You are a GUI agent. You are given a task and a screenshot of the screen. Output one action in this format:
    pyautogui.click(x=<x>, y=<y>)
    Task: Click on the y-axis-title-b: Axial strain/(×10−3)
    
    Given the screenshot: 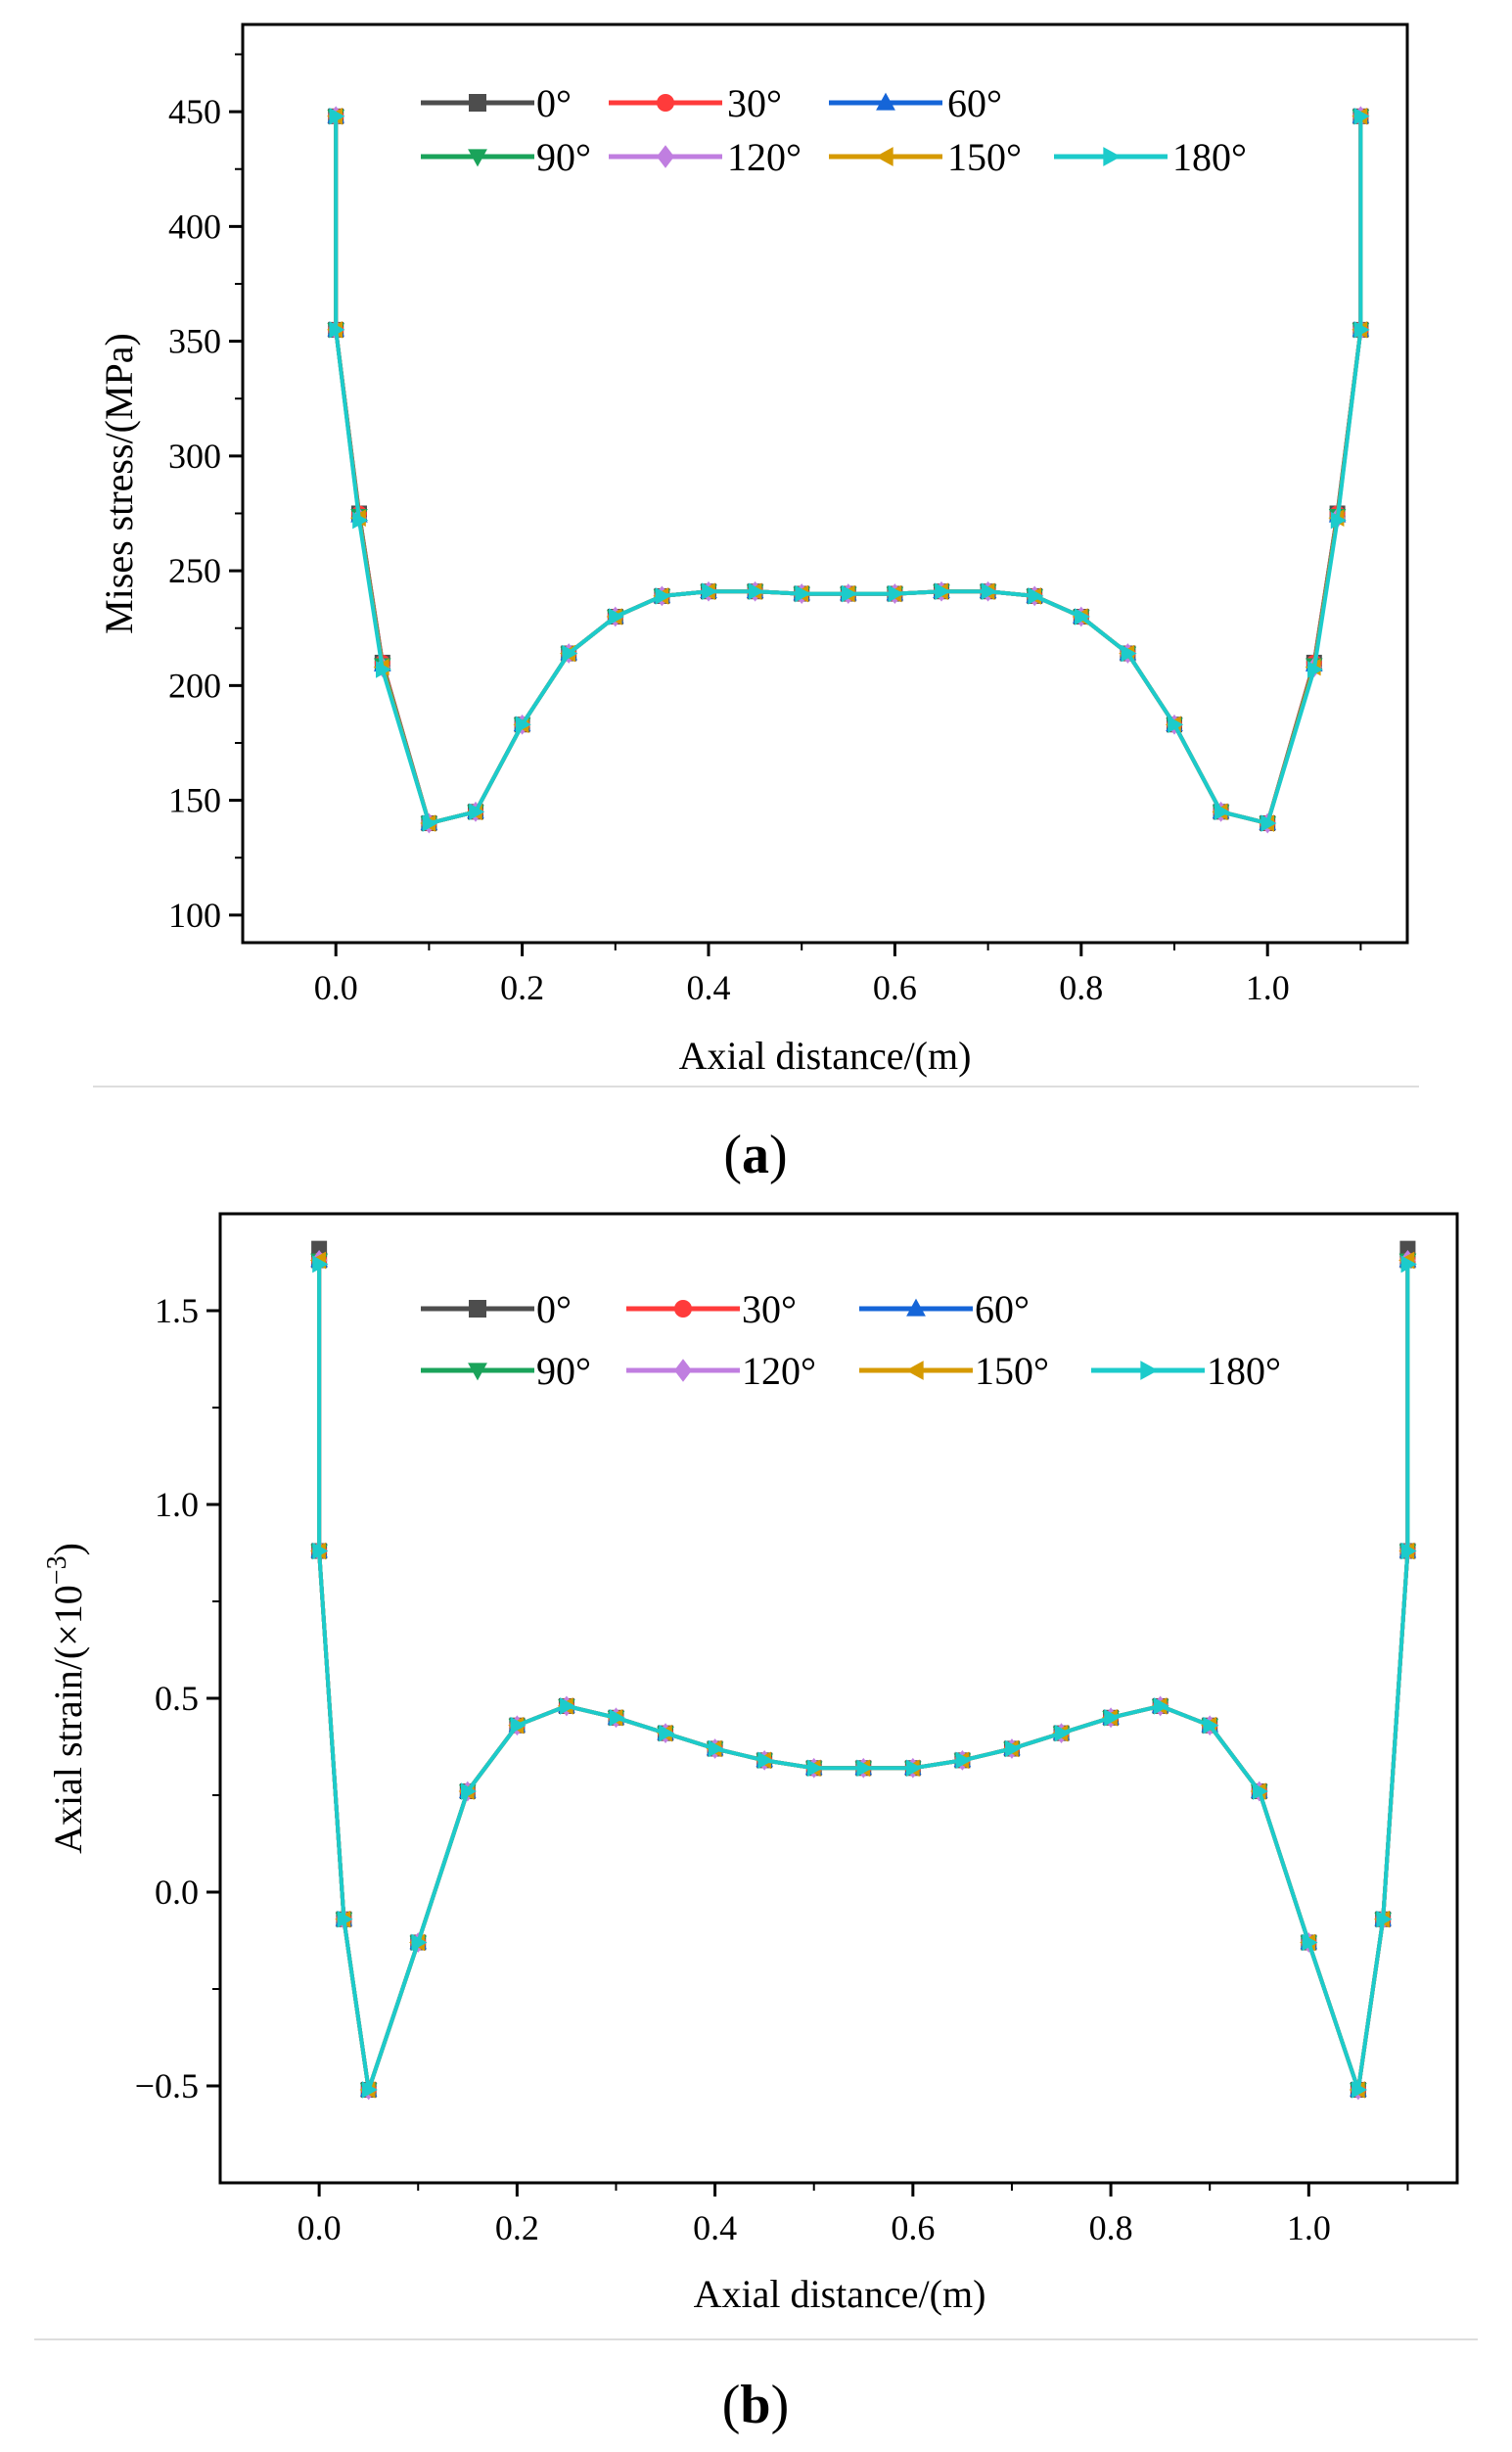 What is the action you would take?
    pyautogui.click(x=66, y=1698)
    